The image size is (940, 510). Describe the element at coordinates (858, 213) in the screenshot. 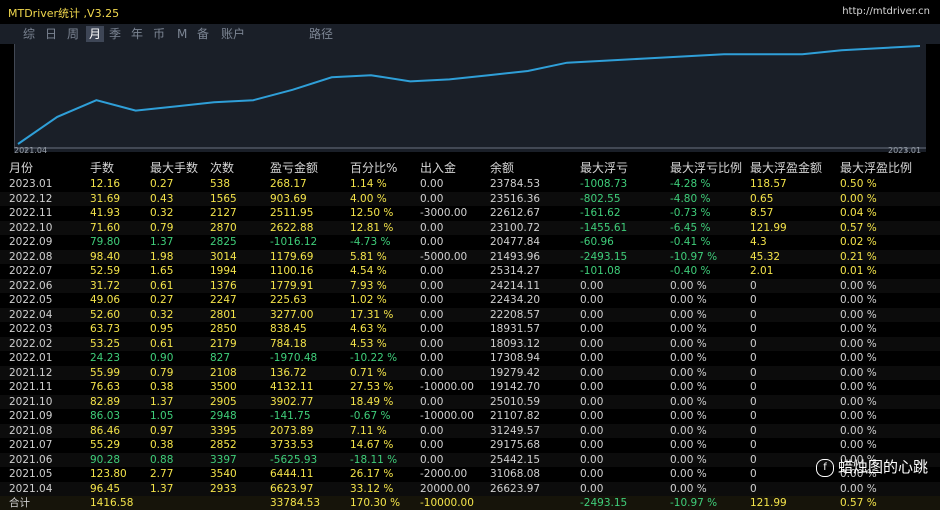

I see `cell-11: 0.04 %` at that location.